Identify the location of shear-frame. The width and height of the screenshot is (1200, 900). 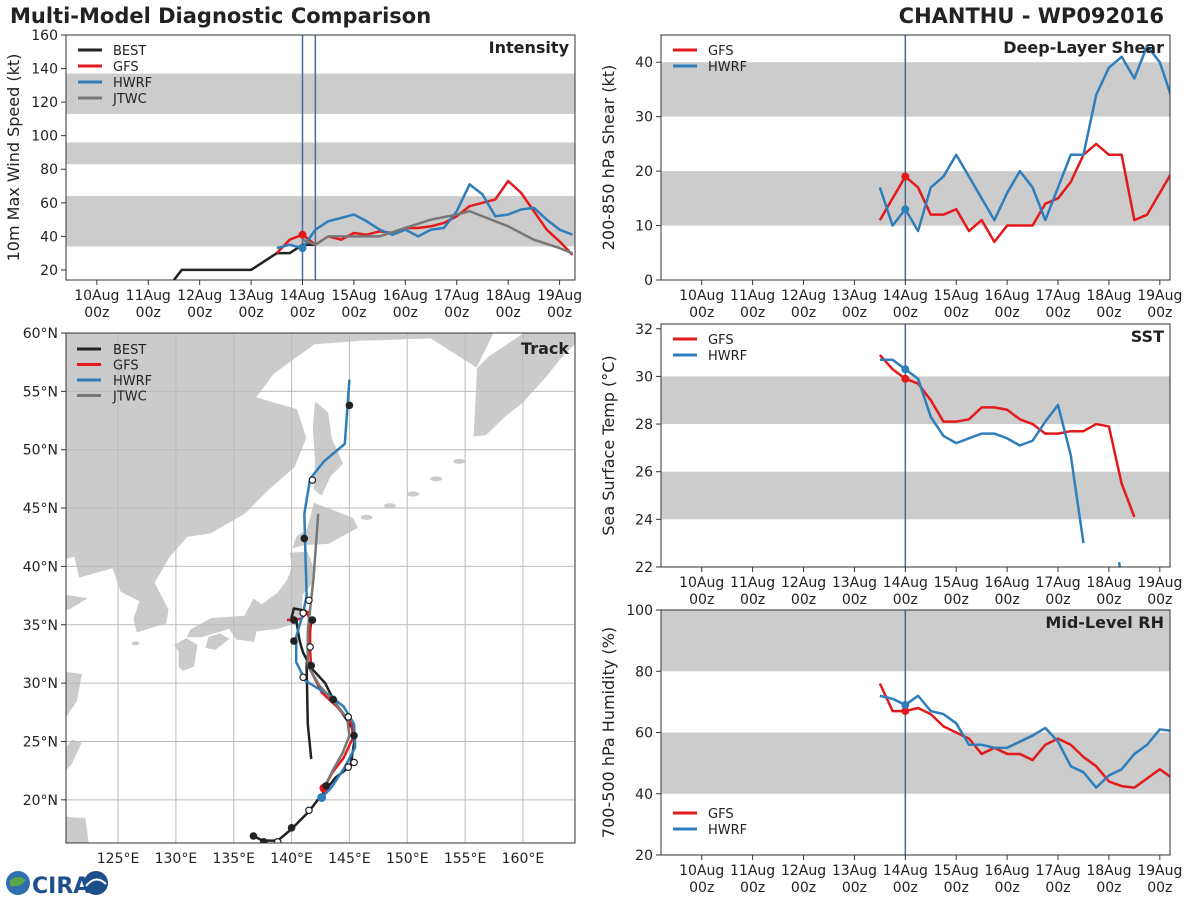
(915, 157).